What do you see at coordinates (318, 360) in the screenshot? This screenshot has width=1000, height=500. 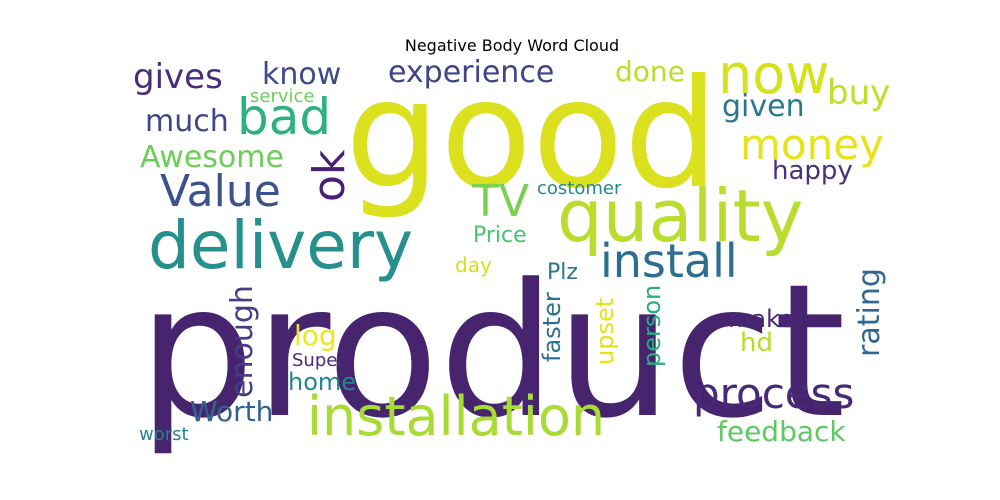 I see `word-super: Super` at bounding box center [318, 360].